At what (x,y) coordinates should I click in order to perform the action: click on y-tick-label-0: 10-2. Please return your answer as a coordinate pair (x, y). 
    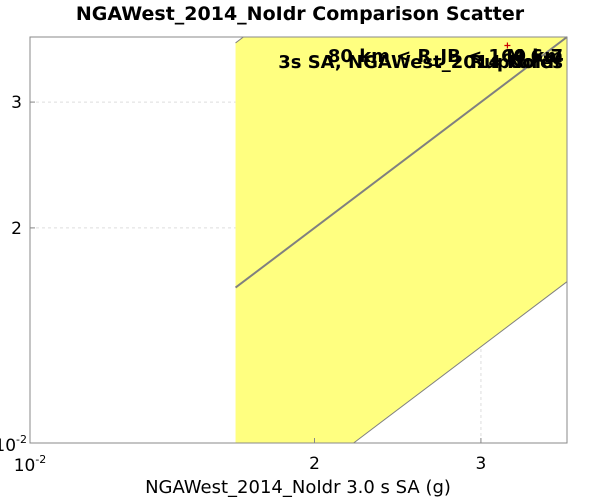
    Looking at the image, I should click on (13, 444).